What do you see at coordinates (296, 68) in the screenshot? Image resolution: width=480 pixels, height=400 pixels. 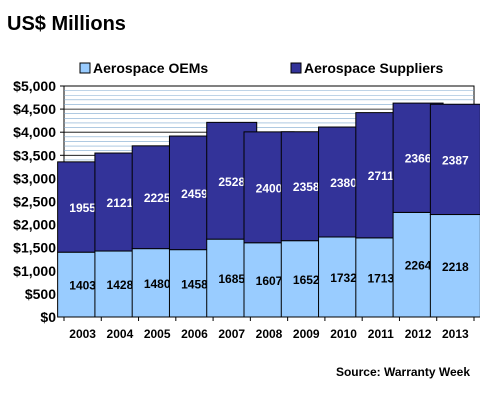 I see `legend-swatch-suppliers` at bounding box center [296, 68].